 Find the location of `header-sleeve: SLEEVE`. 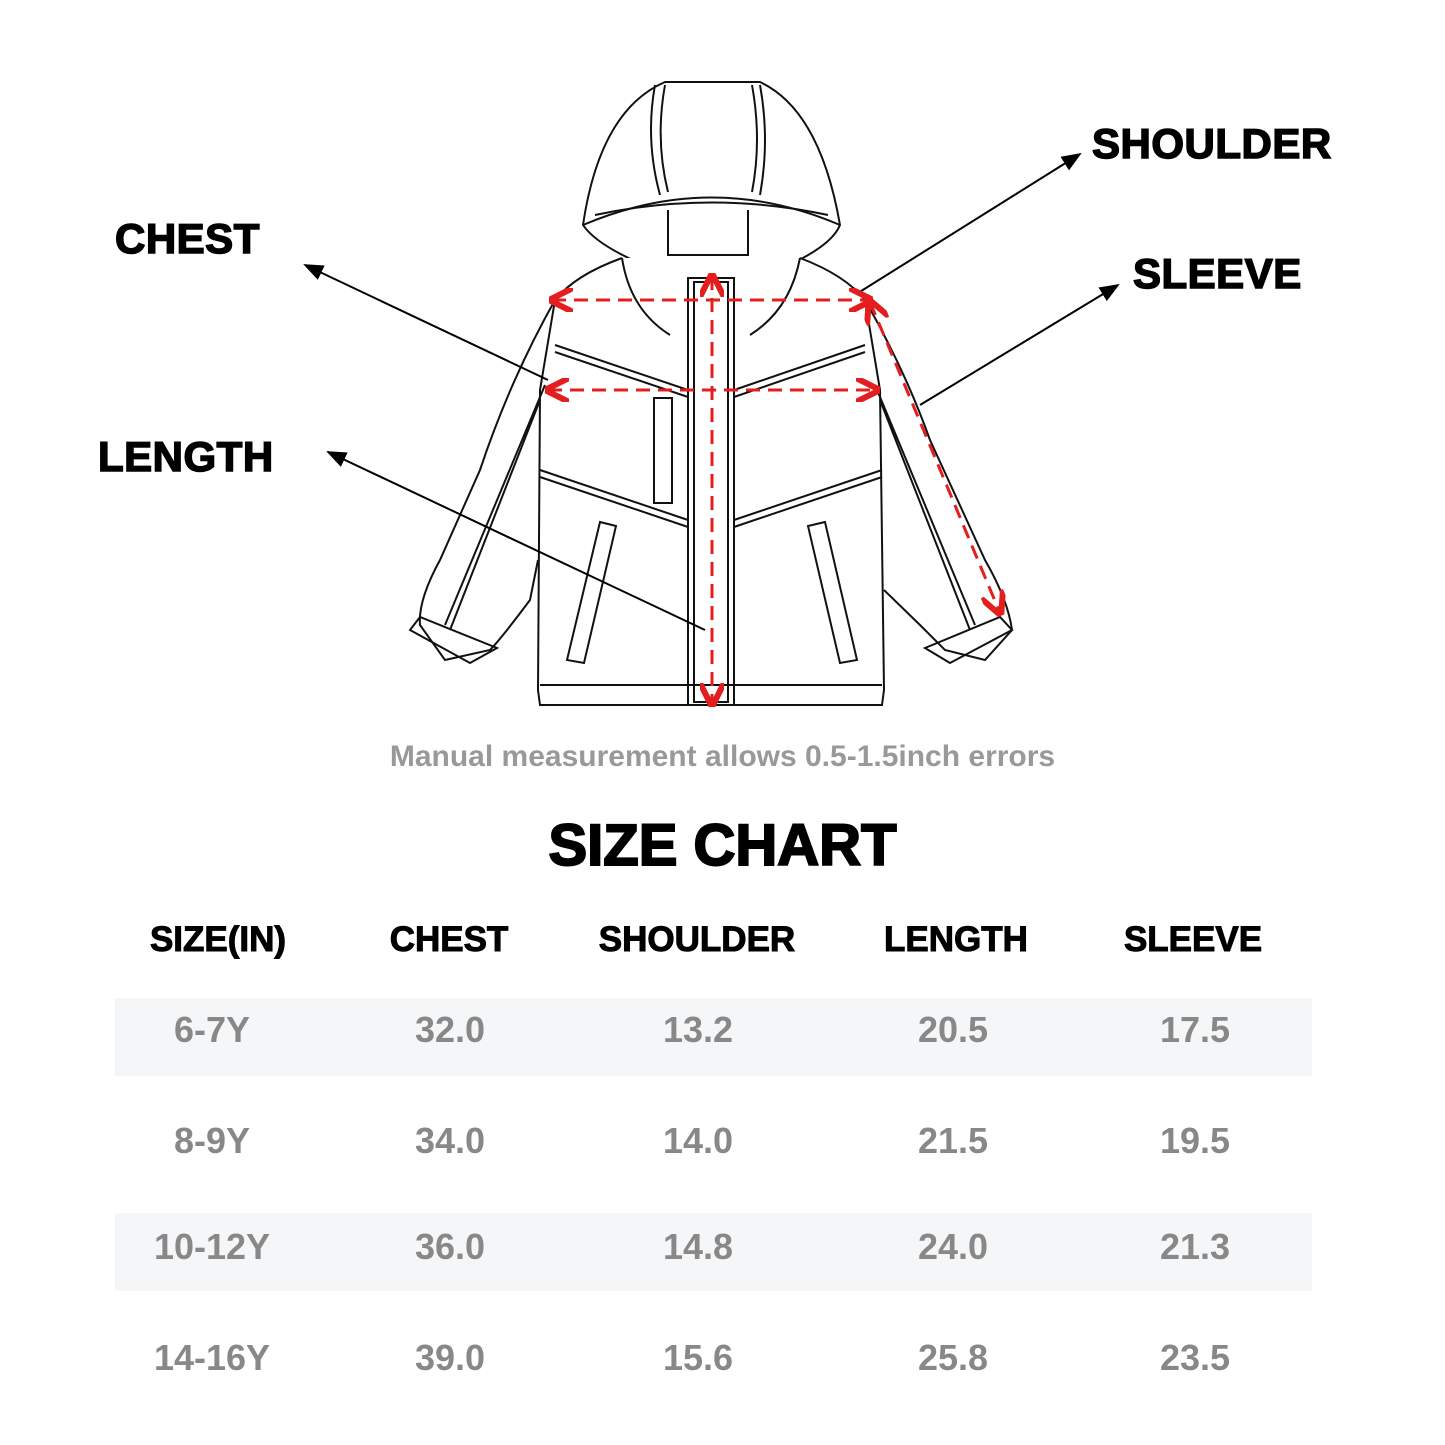

header-sleeve: SLEEVE is located at coordinates (1193, 940).